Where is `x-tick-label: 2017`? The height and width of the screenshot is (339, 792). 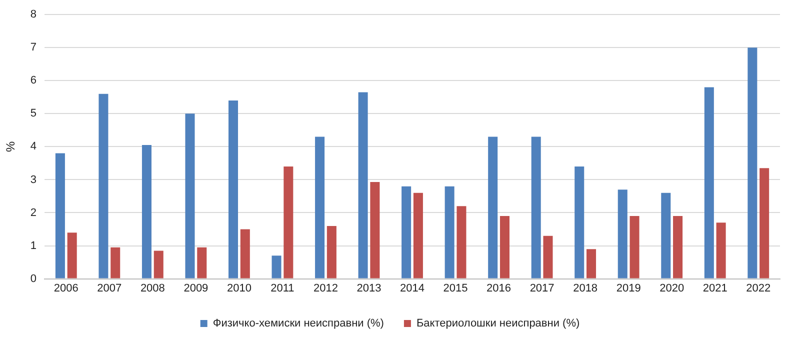 x-tick-label: 2017 is located at coordinates (542, 288).